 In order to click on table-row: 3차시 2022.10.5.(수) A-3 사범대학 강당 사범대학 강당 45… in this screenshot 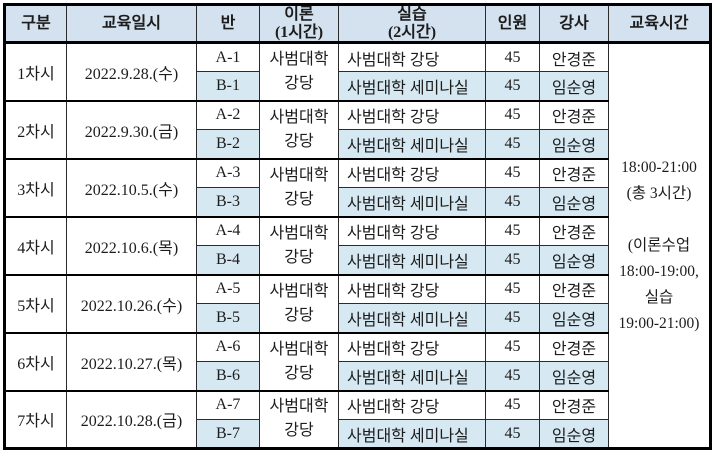, I will do `click(357, 187)`.